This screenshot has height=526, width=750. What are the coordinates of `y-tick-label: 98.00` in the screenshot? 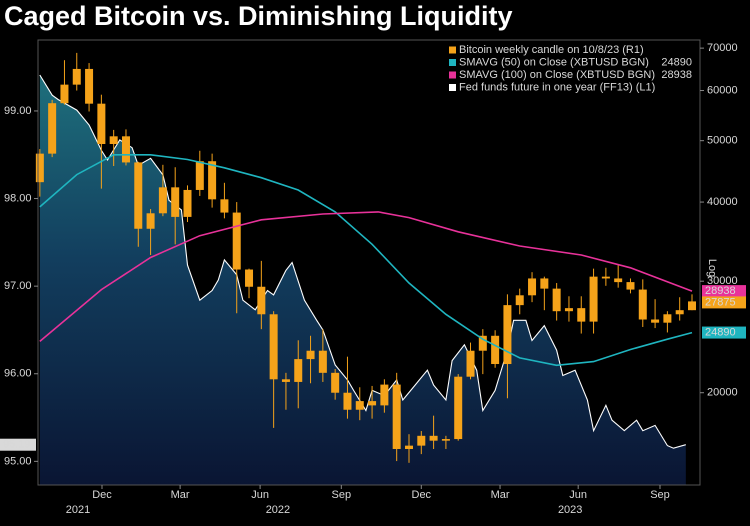 It's located at (18, 198).